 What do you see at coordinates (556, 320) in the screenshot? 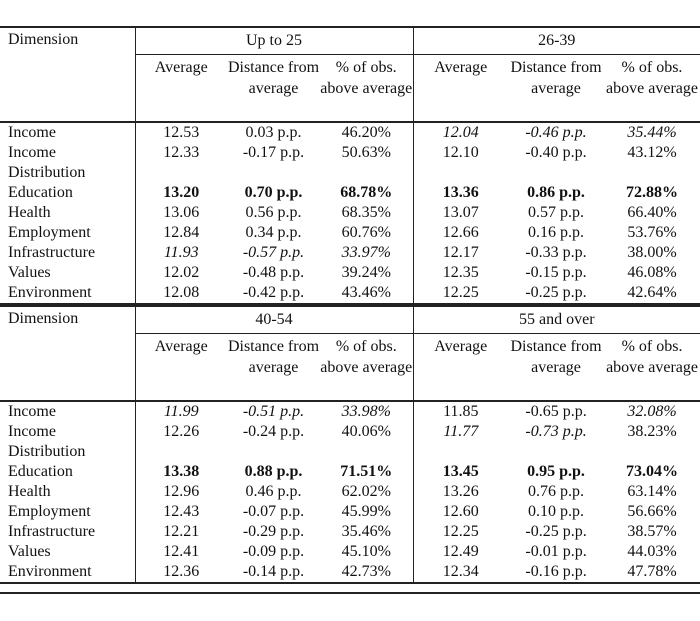
I see `age-group-header: 55 and over` at bounding box center [556, 320].